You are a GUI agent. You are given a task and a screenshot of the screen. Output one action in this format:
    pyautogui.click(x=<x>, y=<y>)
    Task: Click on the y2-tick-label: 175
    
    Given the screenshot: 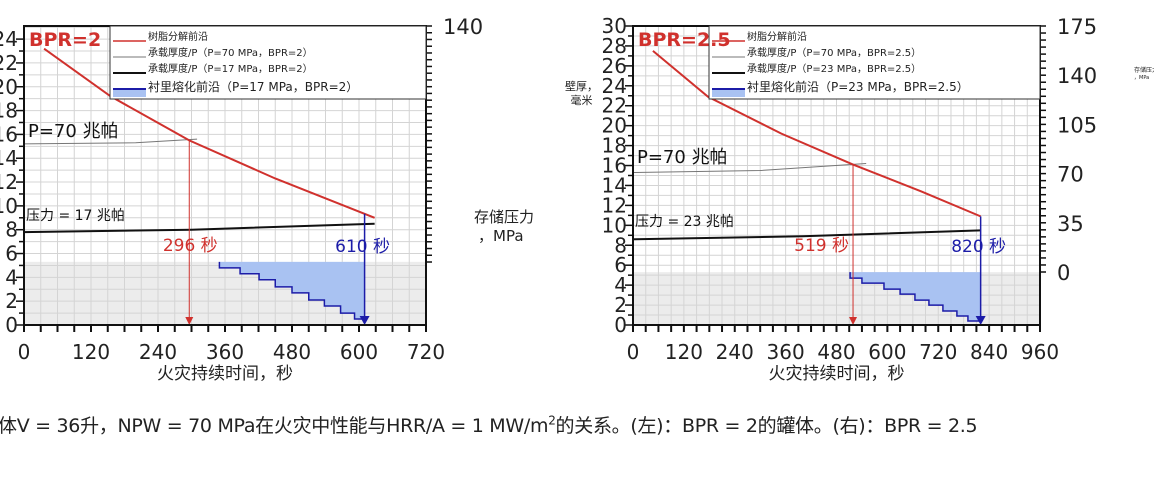 What is the action you would take?
    pyautogui.click(x=1077, y=27)
    